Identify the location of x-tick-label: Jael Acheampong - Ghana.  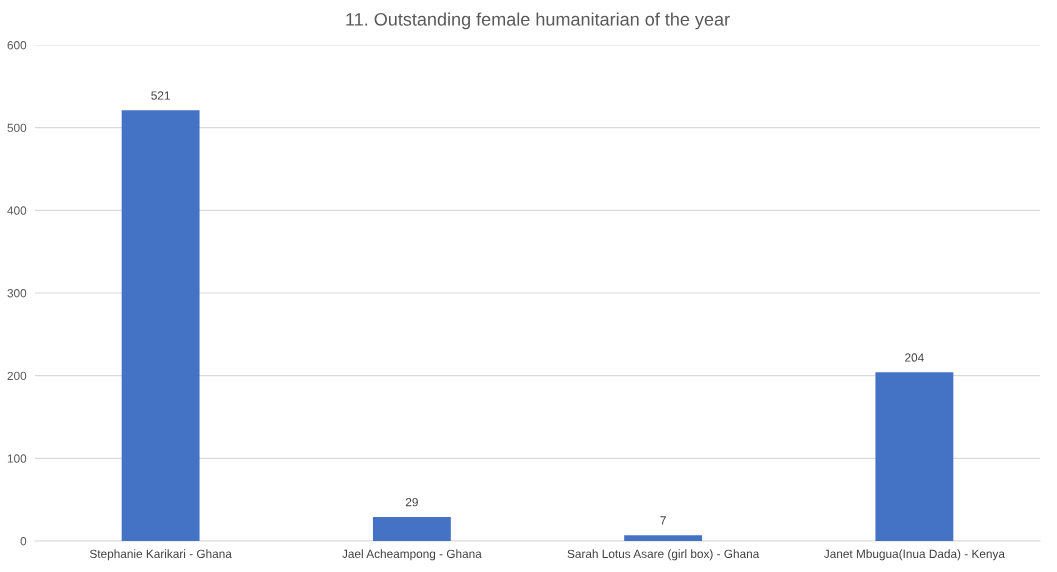
(412, 555).